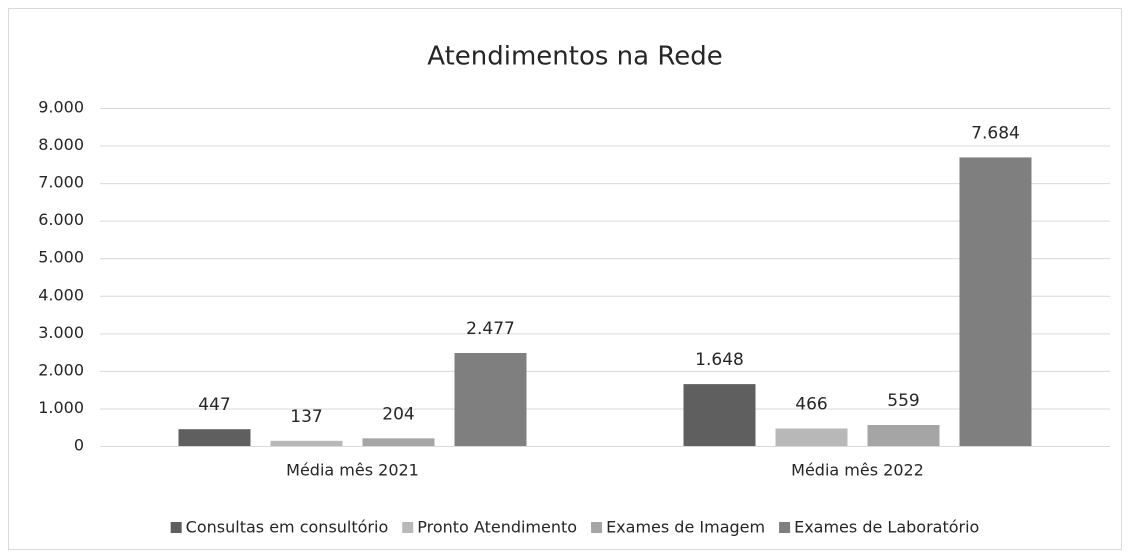 The height and width of the screenshot is (559, 1131). Describe the element at coordinates (685, 527) in the screenshot. I see `legend-label: Exames de Imagem` at that location.